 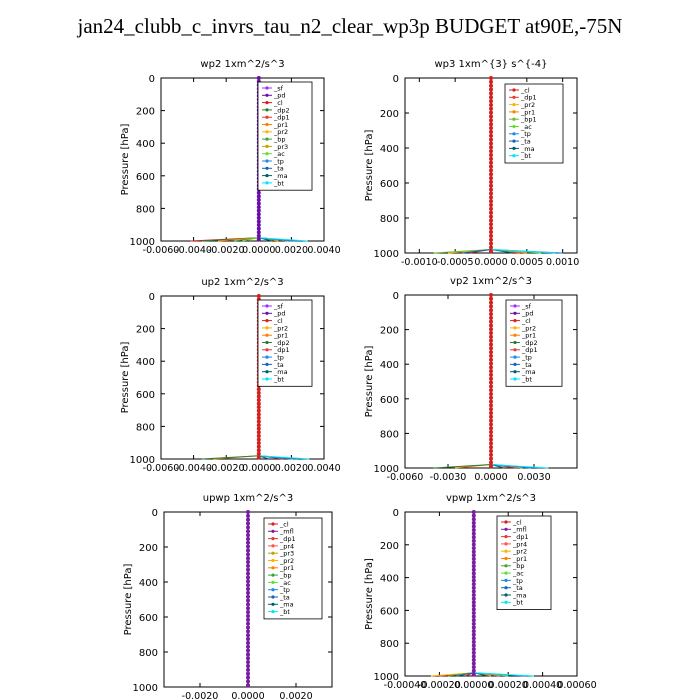 What do you see at coordinates (439, 685) in the screenshot?
I see `x-tick-label: -0.00020` at bounding box center [439, 685].